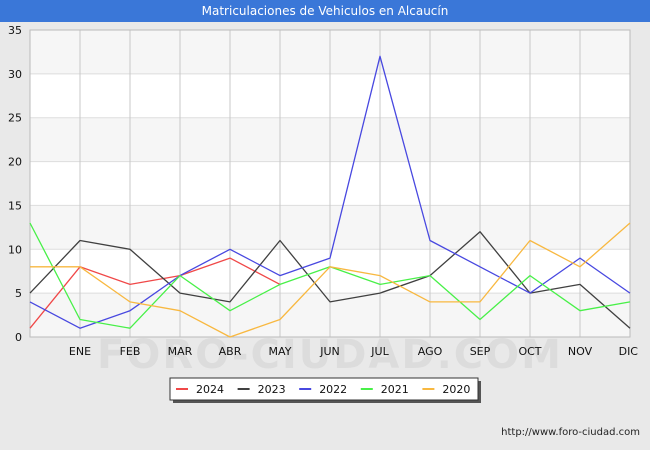  I want to click on watermark-text: FORO-CIUDAD.COM, so click(330, 355).